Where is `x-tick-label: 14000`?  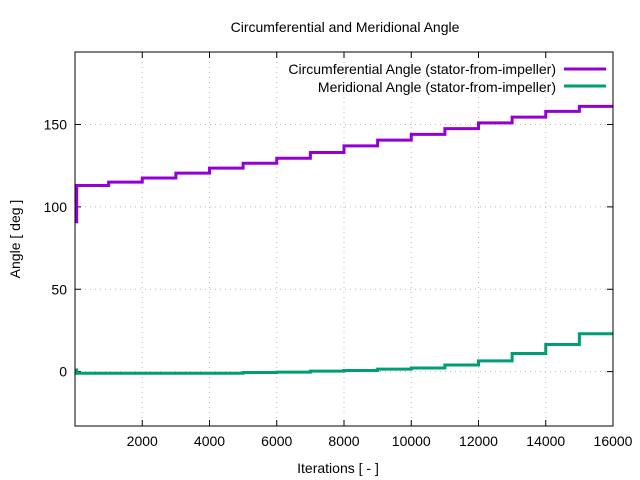 x-tick-label: 14000 is located at coordinates (545, 441).